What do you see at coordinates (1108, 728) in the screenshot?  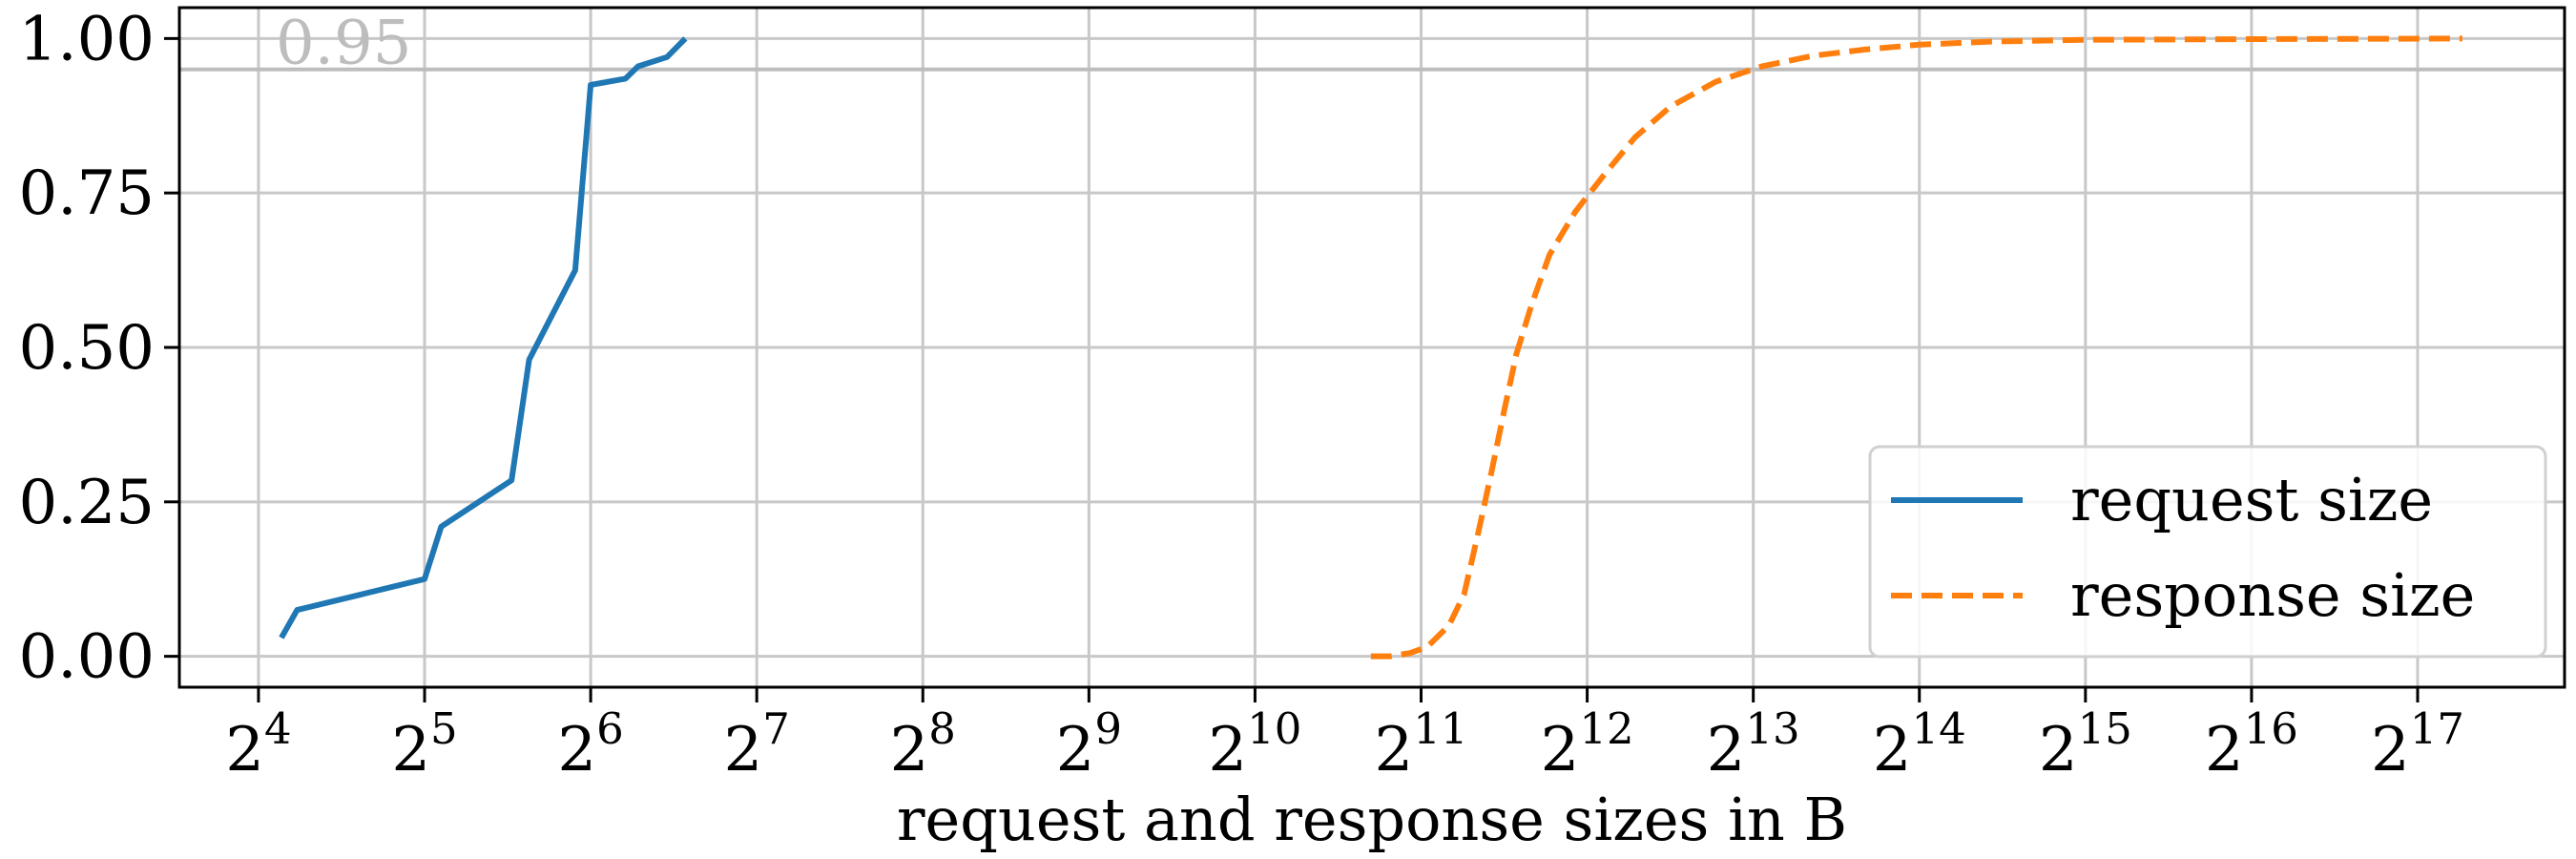 I see `x-tick-exponent: 9` at bounding box center [1108, 728].